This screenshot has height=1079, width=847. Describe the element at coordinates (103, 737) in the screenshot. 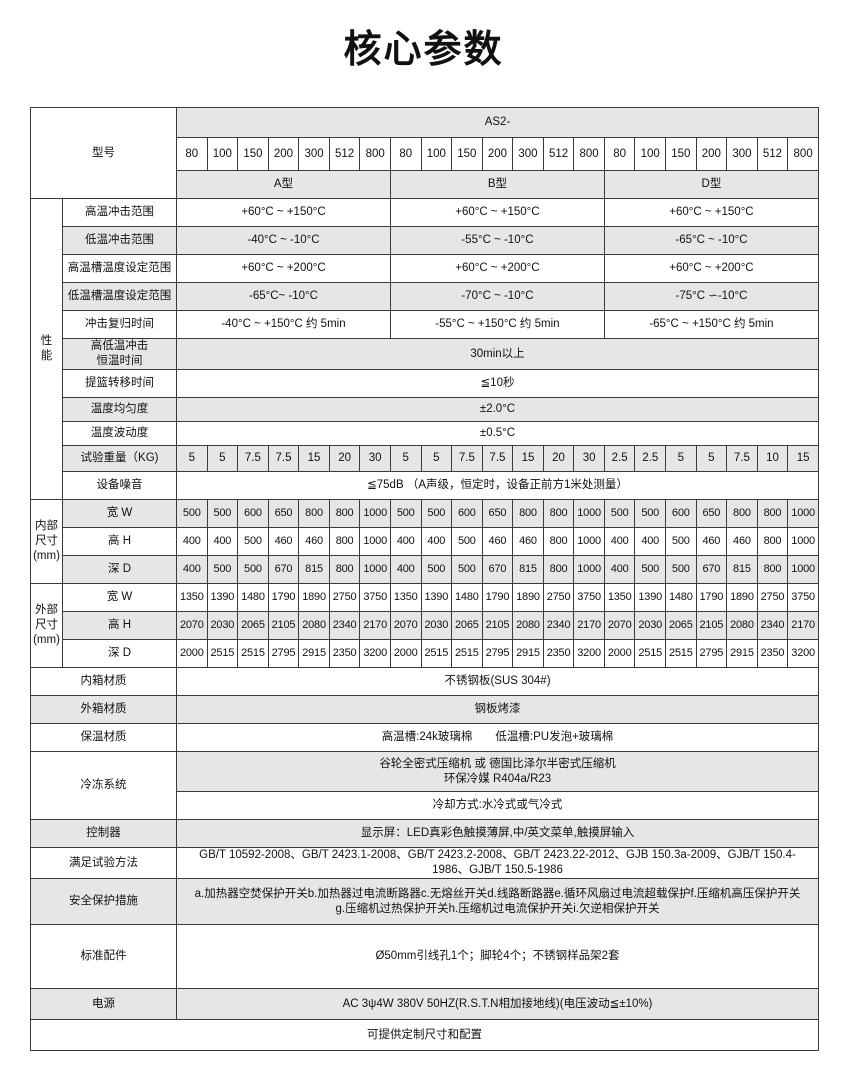

I see `row-label: 保温材质` at that location.